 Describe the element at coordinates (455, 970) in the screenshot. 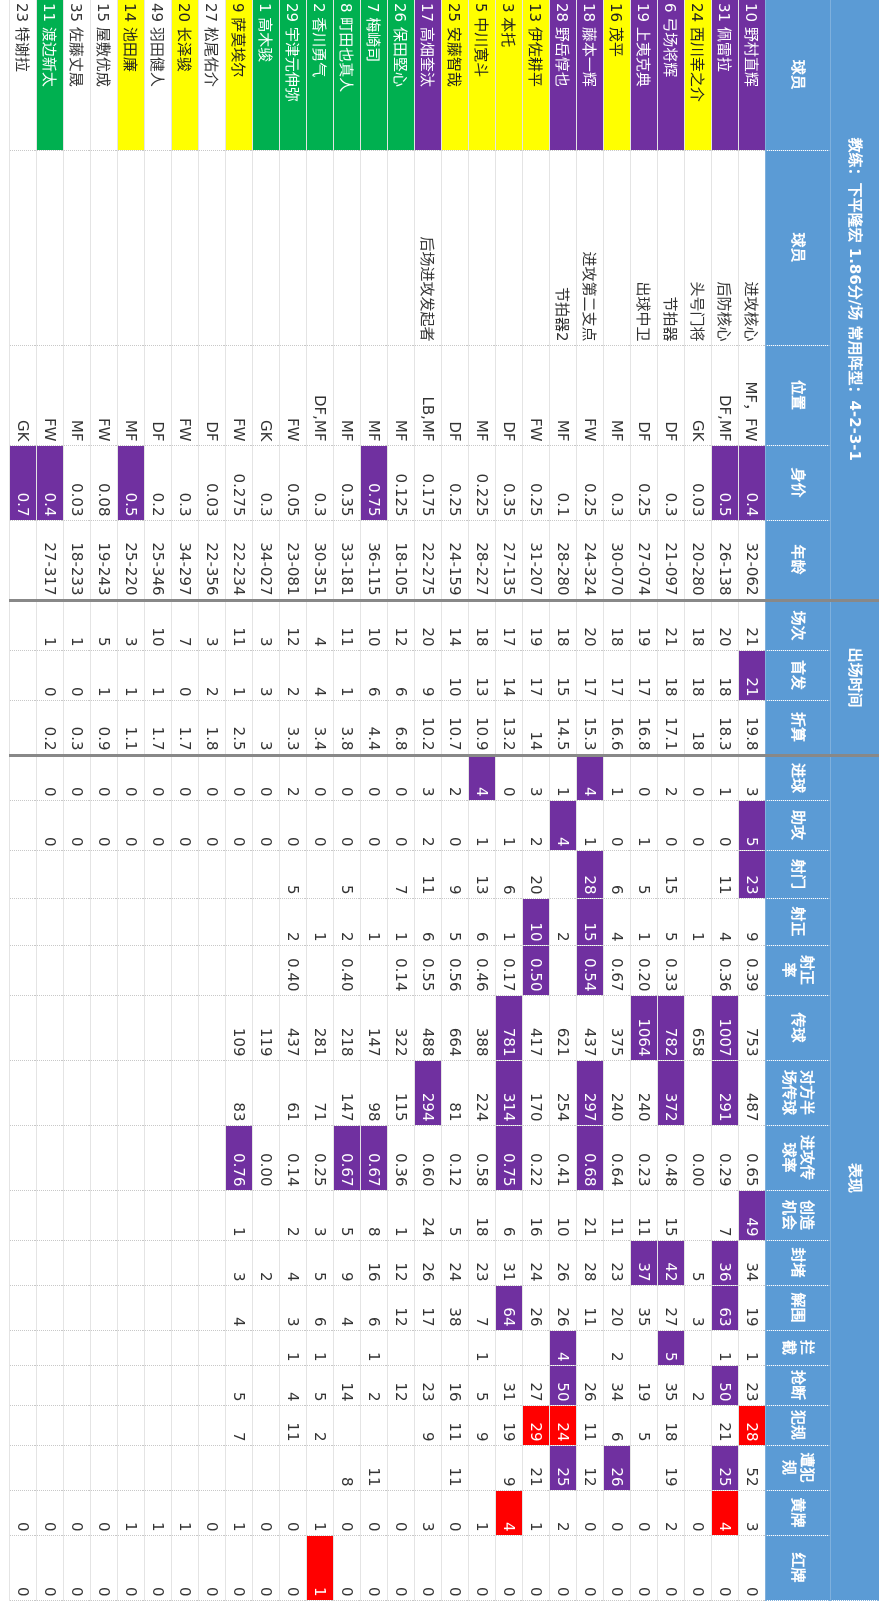

I see `cell: 0.56` at that location.